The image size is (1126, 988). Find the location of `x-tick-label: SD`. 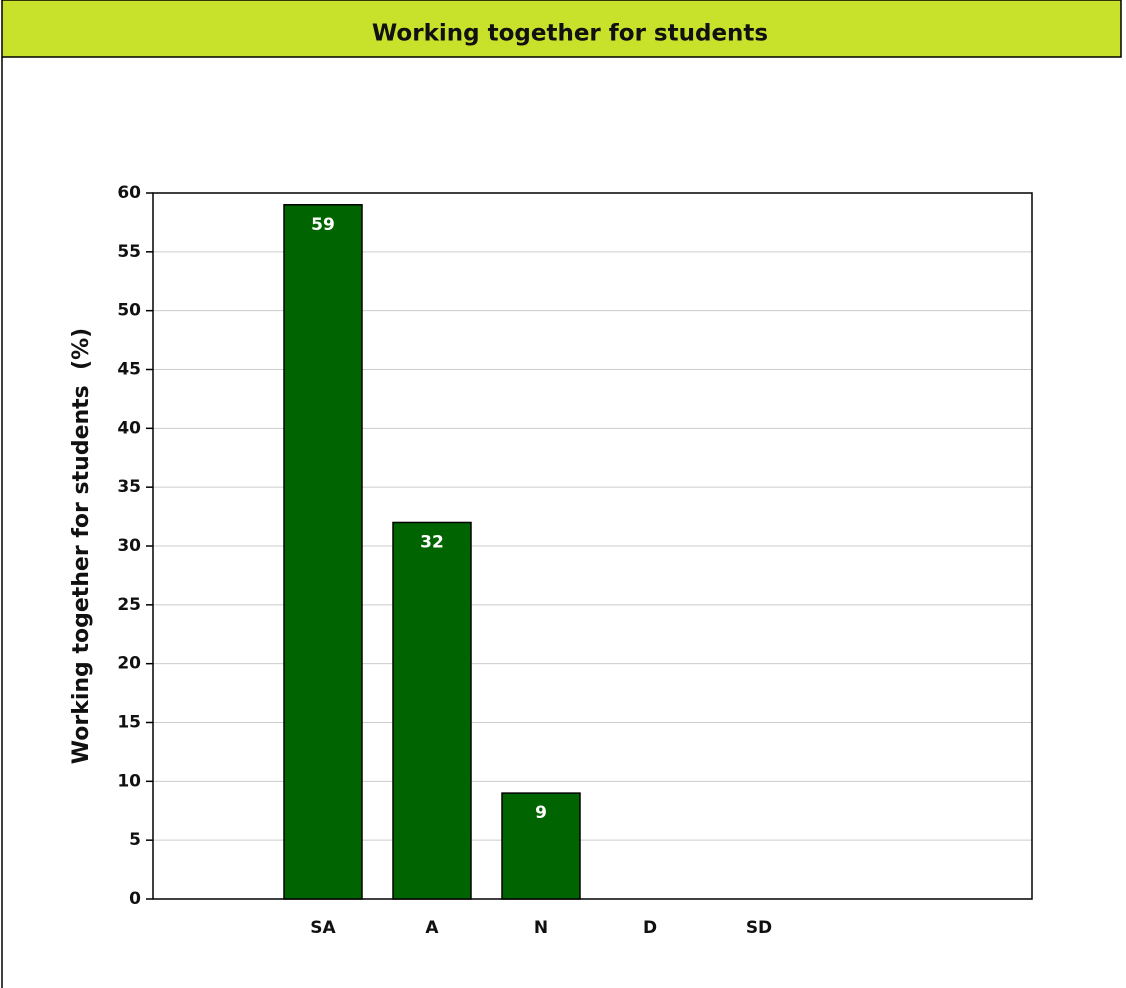

x-tick-label: SD is located at coordinates (759, 928).